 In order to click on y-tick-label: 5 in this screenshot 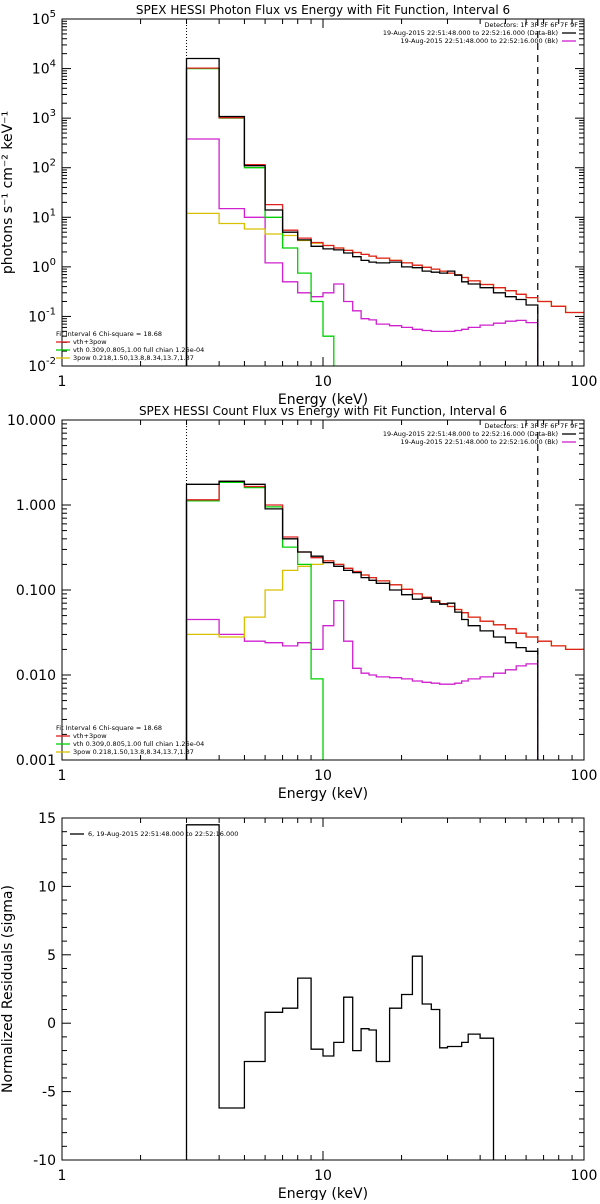, I will do `click(51, 956)`.